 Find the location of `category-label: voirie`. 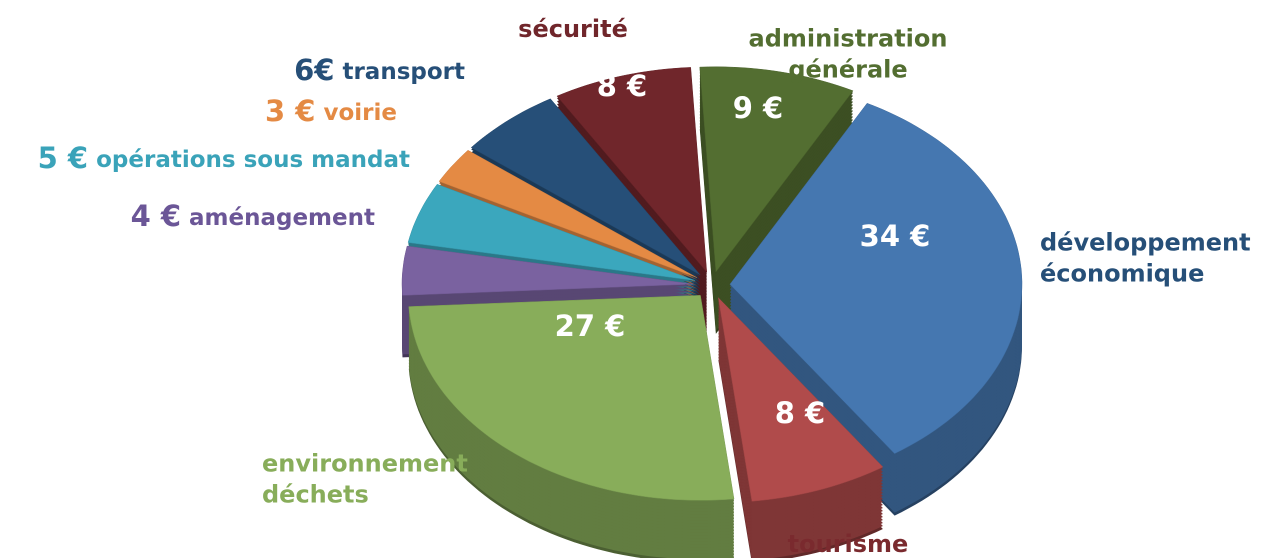

category-label: voirie is located at coordinates (360, 113).